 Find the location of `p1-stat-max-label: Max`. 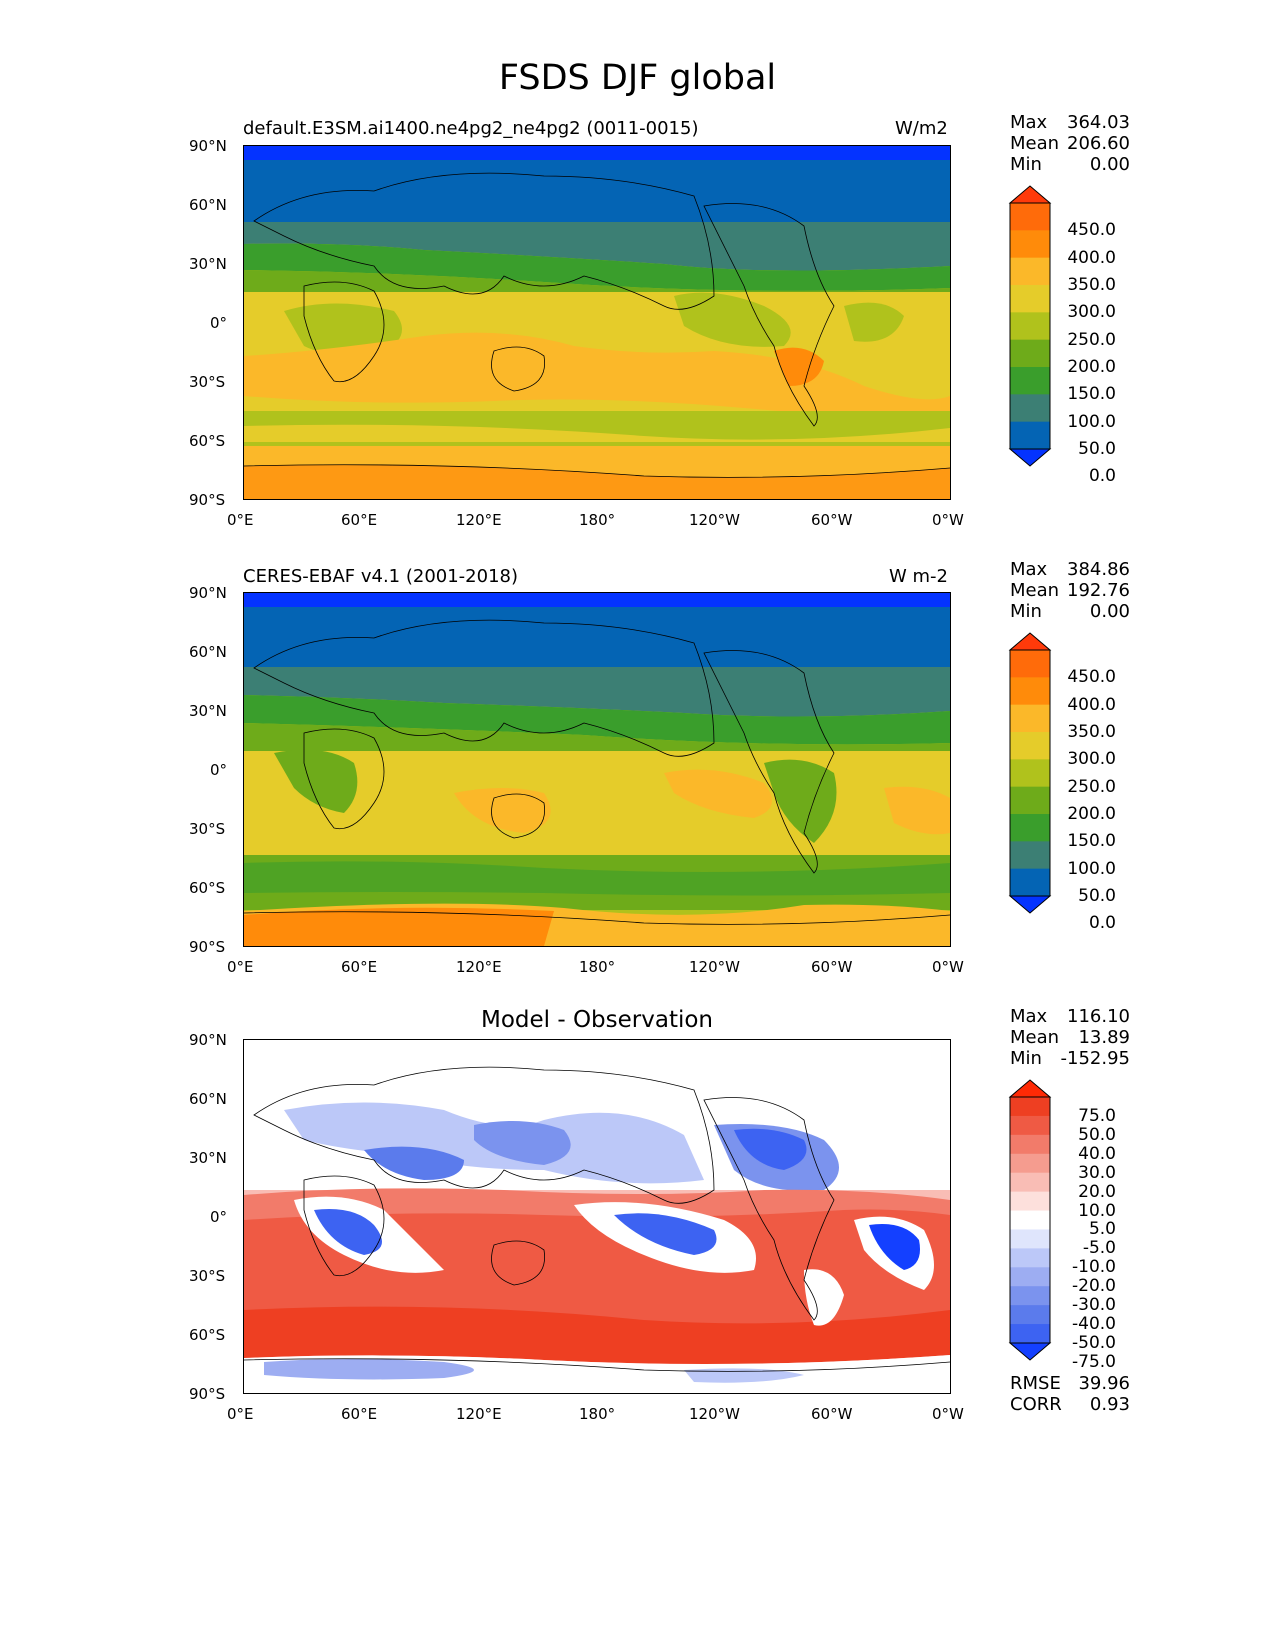

p1-stat-max-label: Max is located at coordinates (1029, 122).